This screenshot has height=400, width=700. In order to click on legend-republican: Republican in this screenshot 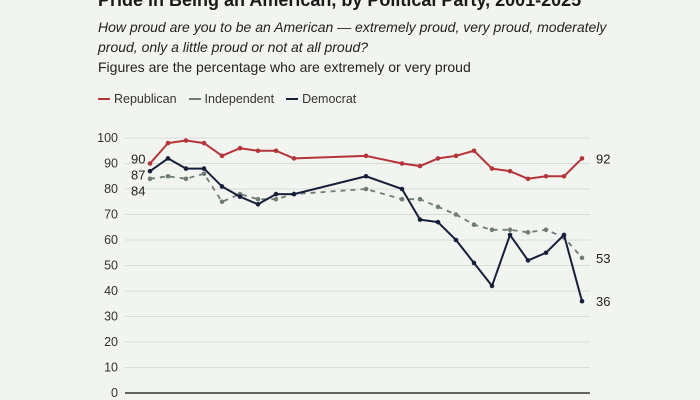, I will do `click(137, 99)`.